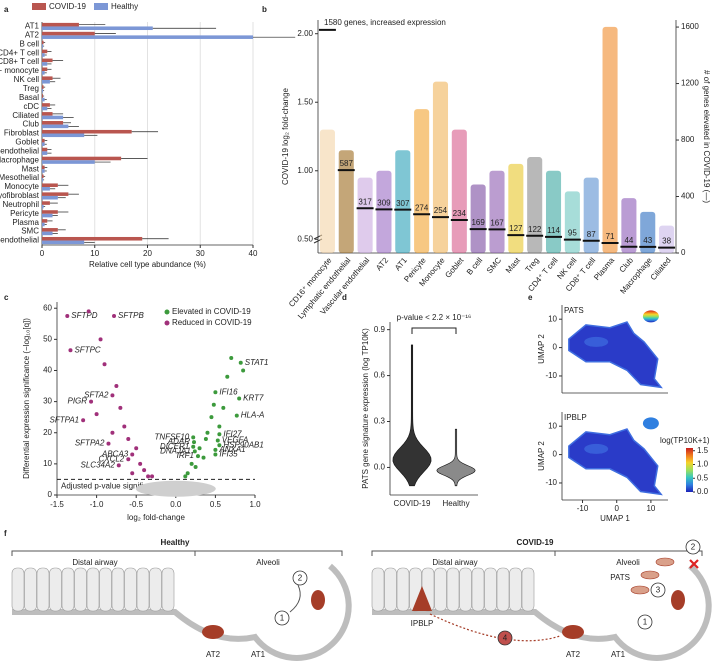 The width and height of the screenshot is (720, 667). I want to click on cell-cluster, so click(596, 448).